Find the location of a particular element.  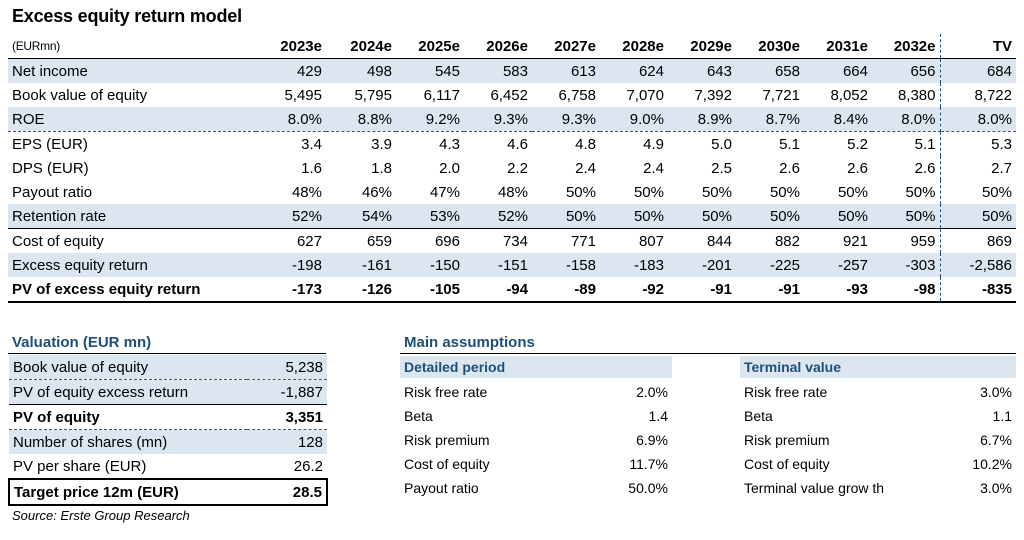

table-cell: 5.2 is located at coordinates (857, 144).